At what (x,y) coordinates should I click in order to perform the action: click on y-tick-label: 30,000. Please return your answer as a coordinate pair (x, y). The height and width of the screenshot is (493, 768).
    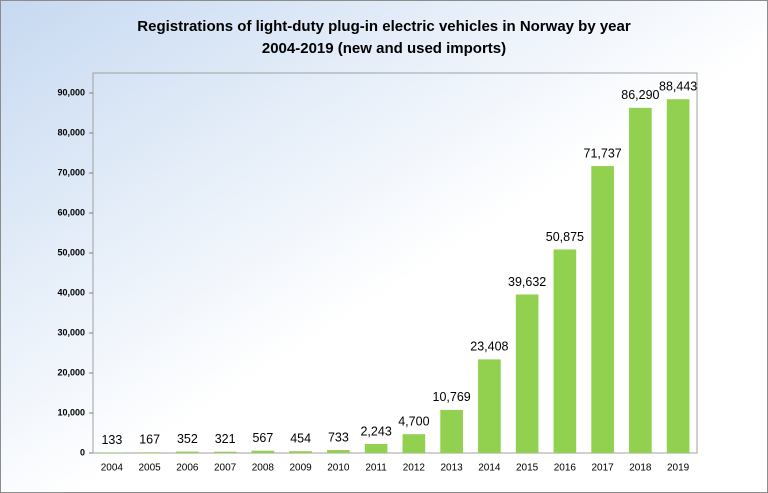
    Looking at the image, I should click on (71, 332).